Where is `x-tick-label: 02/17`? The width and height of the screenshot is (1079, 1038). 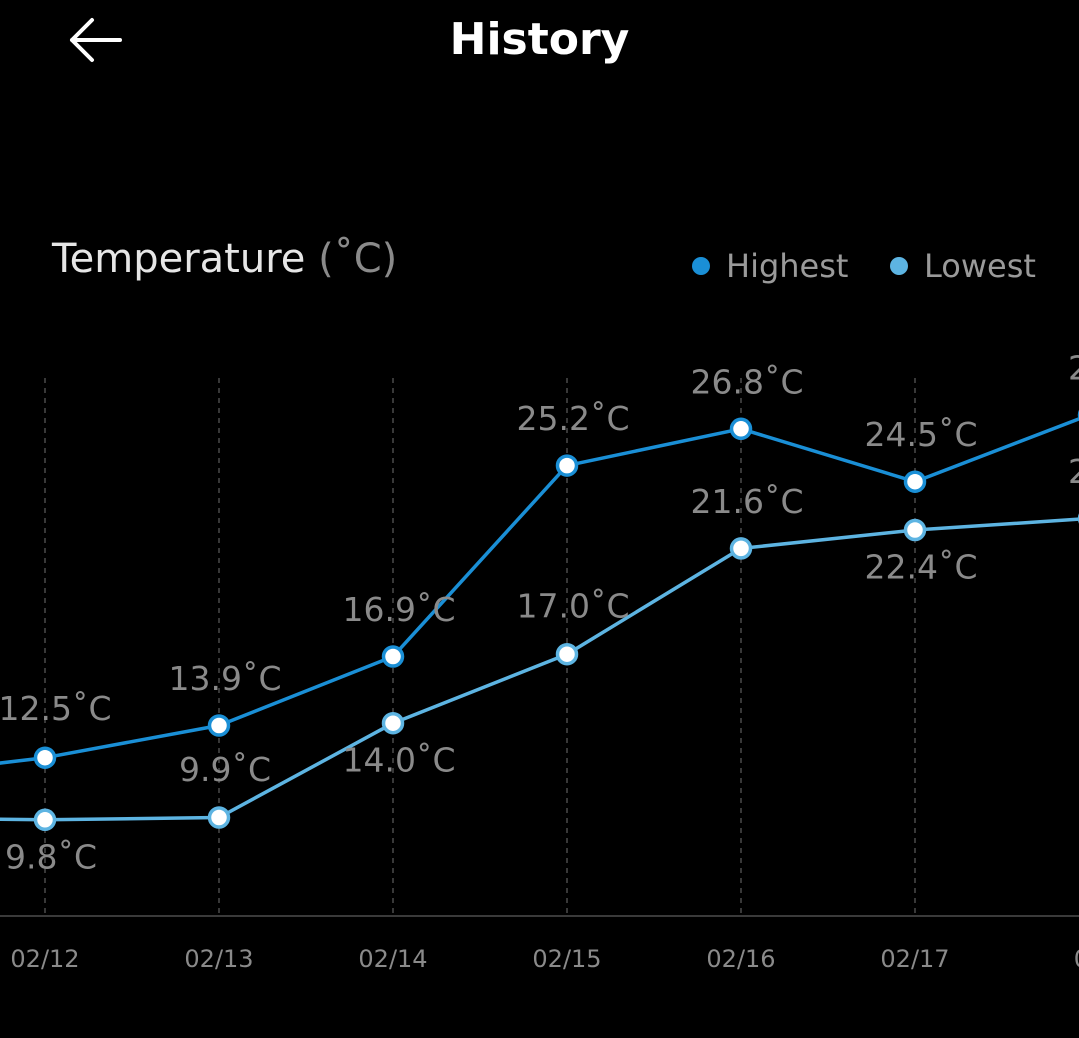
x-tick-label: 02/17 is located at coordinates (914, 959).